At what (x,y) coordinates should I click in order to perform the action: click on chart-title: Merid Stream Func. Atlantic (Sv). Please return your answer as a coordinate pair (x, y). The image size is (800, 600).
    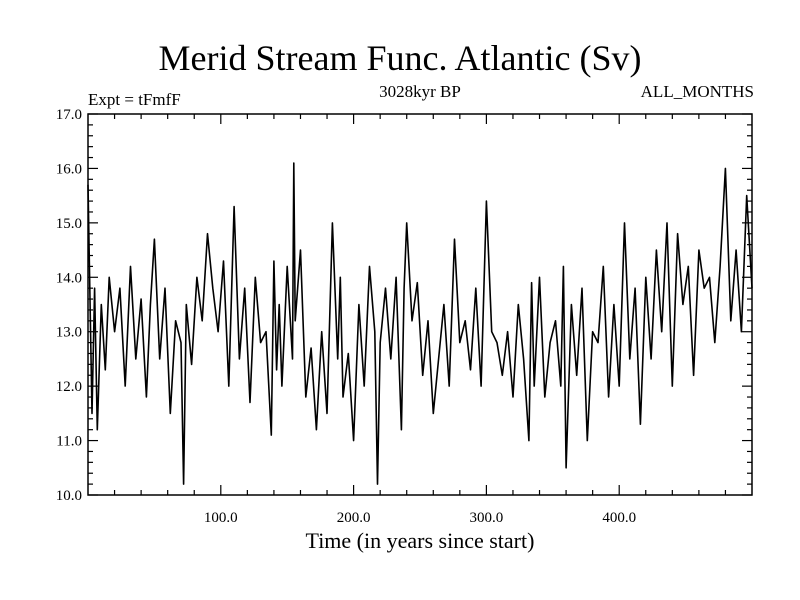
    Looking at the image, I should click on (400, 58).